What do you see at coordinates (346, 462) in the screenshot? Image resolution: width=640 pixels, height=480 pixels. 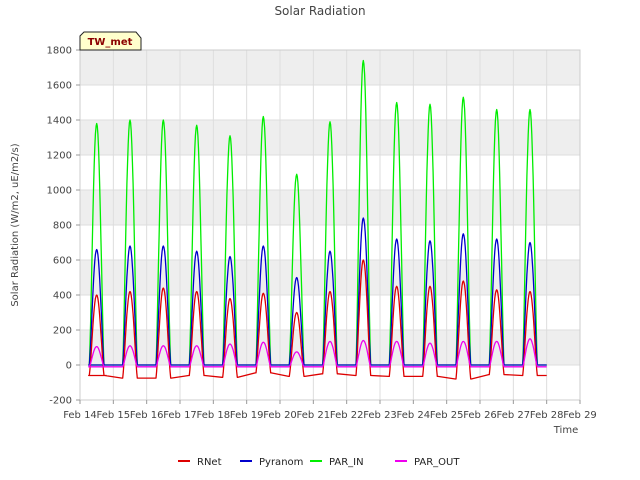 I see `legend-label: PAR_IN` at bounding box center [346, 462].